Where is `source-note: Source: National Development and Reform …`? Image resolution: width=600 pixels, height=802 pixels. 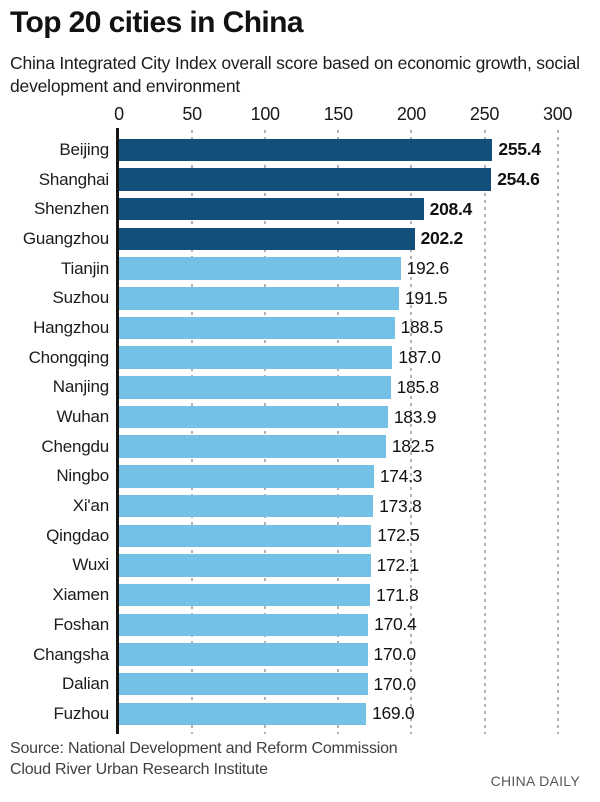
source-note: Source: National Development and Reform … is located at coordinates (204, 759).